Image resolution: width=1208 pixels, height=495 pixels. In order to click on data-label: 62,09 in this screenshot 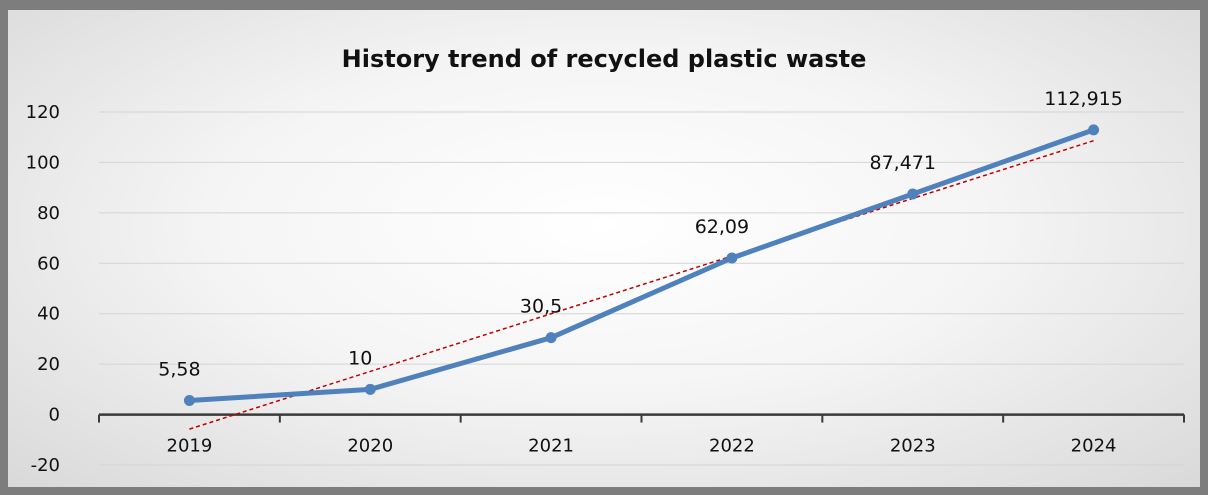, I will do `click(722, 227)`.